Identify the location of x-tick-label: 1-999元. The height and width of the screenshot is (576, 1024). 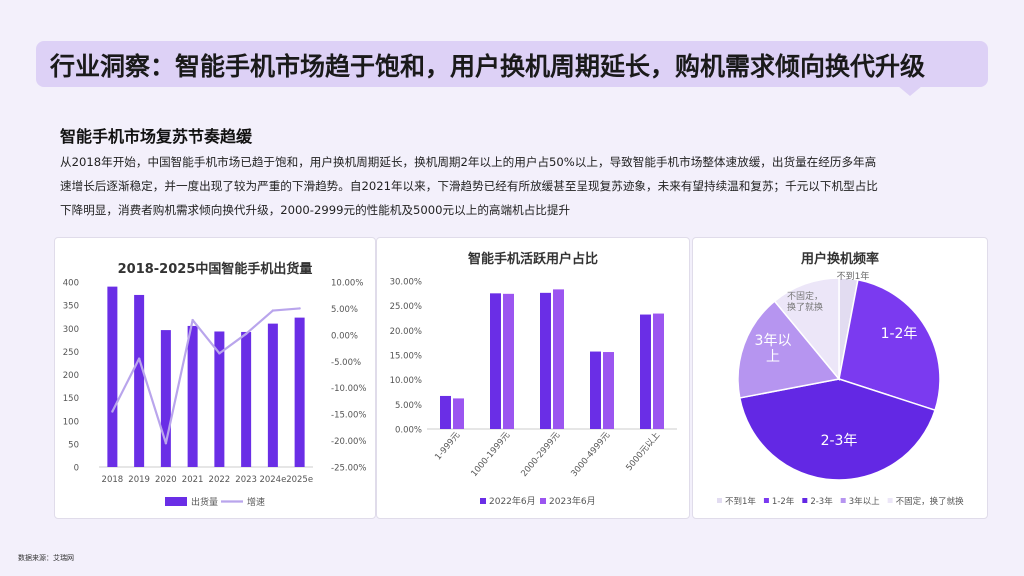
(447, 446).